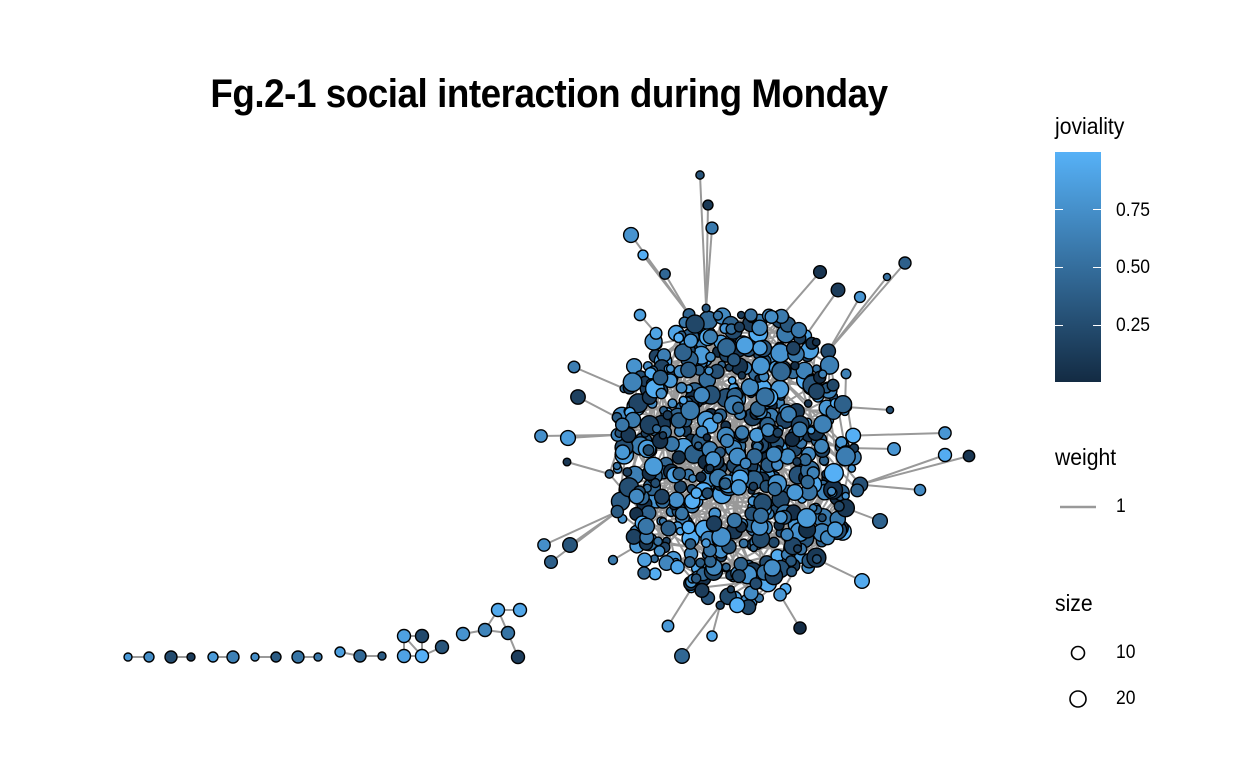 The width and height of the screenshot is (1248, 768). Describe the element at coordinates (1133, 210) in the screenshot. I see `joviality-tick-label: 0.75` at that location.